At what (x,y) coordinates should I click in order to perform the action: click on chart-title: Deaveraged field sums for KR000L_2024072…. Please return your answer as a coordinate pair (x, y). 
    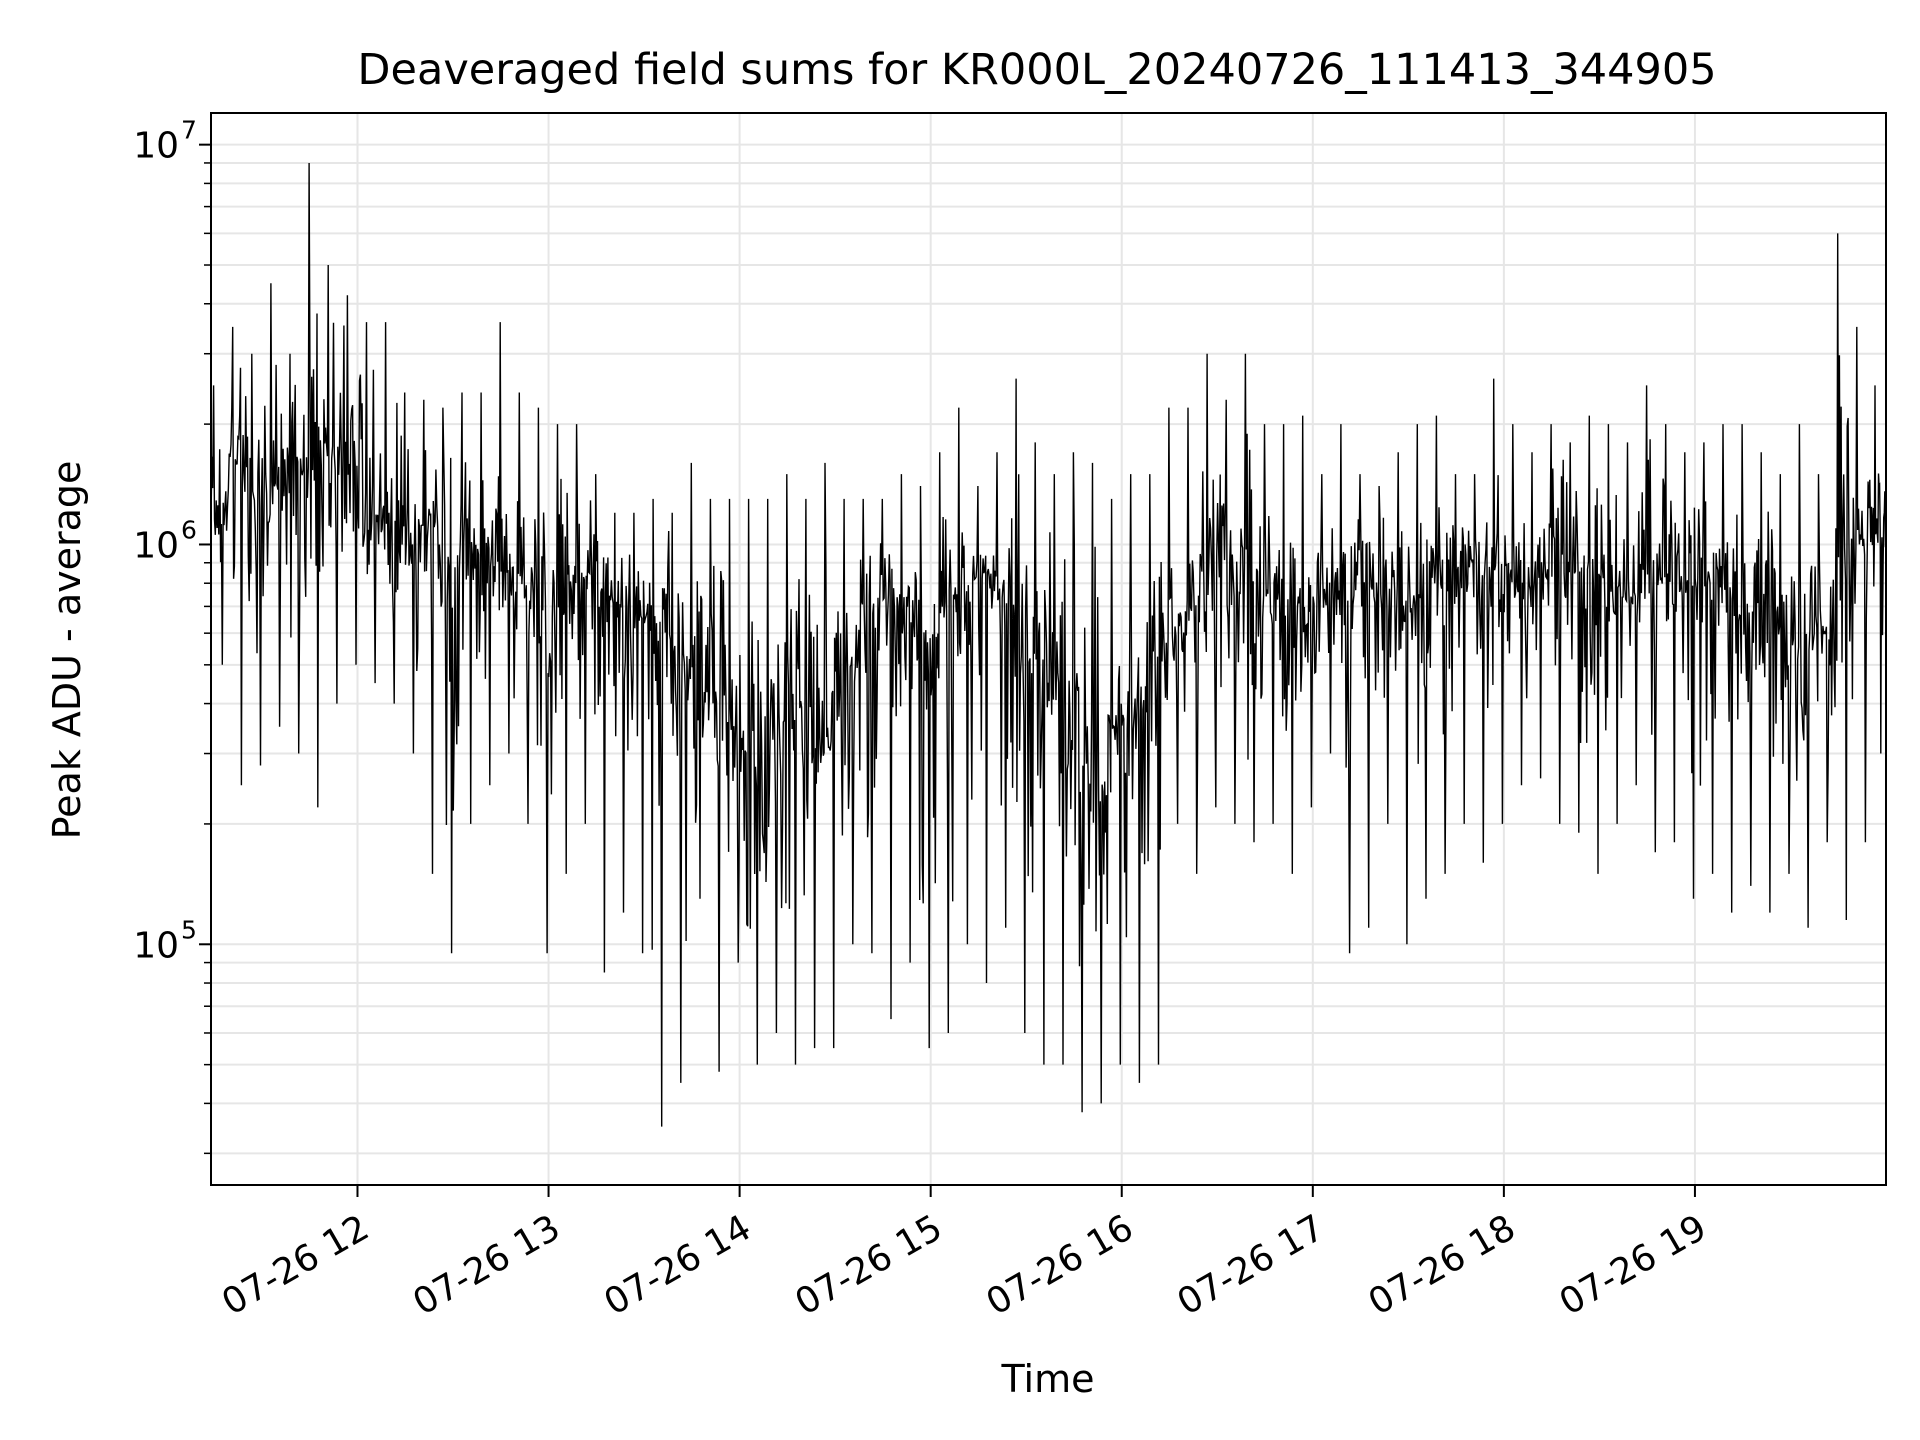
    Looking at the image, I should click on (1036, 70).